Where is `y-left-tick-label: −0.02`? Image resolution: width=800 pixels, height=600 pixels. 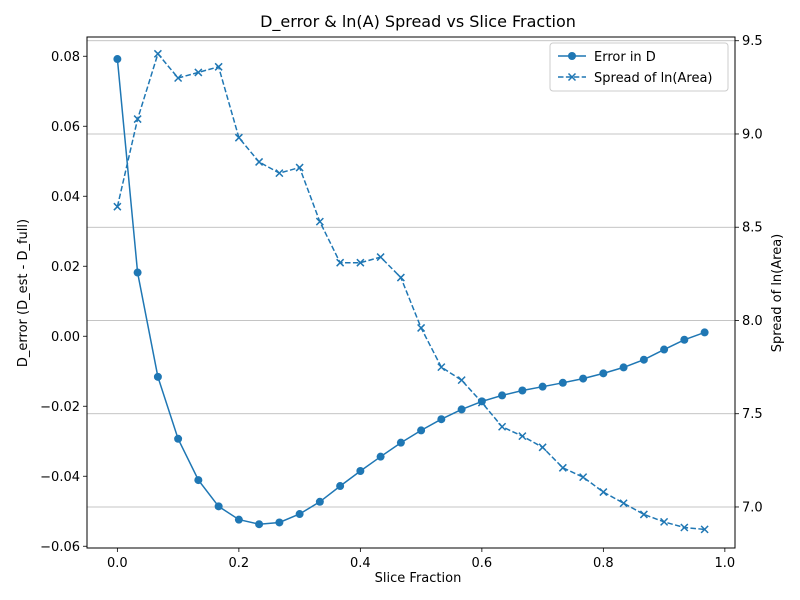 y-left-tick-label: −0.02 is located at coordinates (60, 407).